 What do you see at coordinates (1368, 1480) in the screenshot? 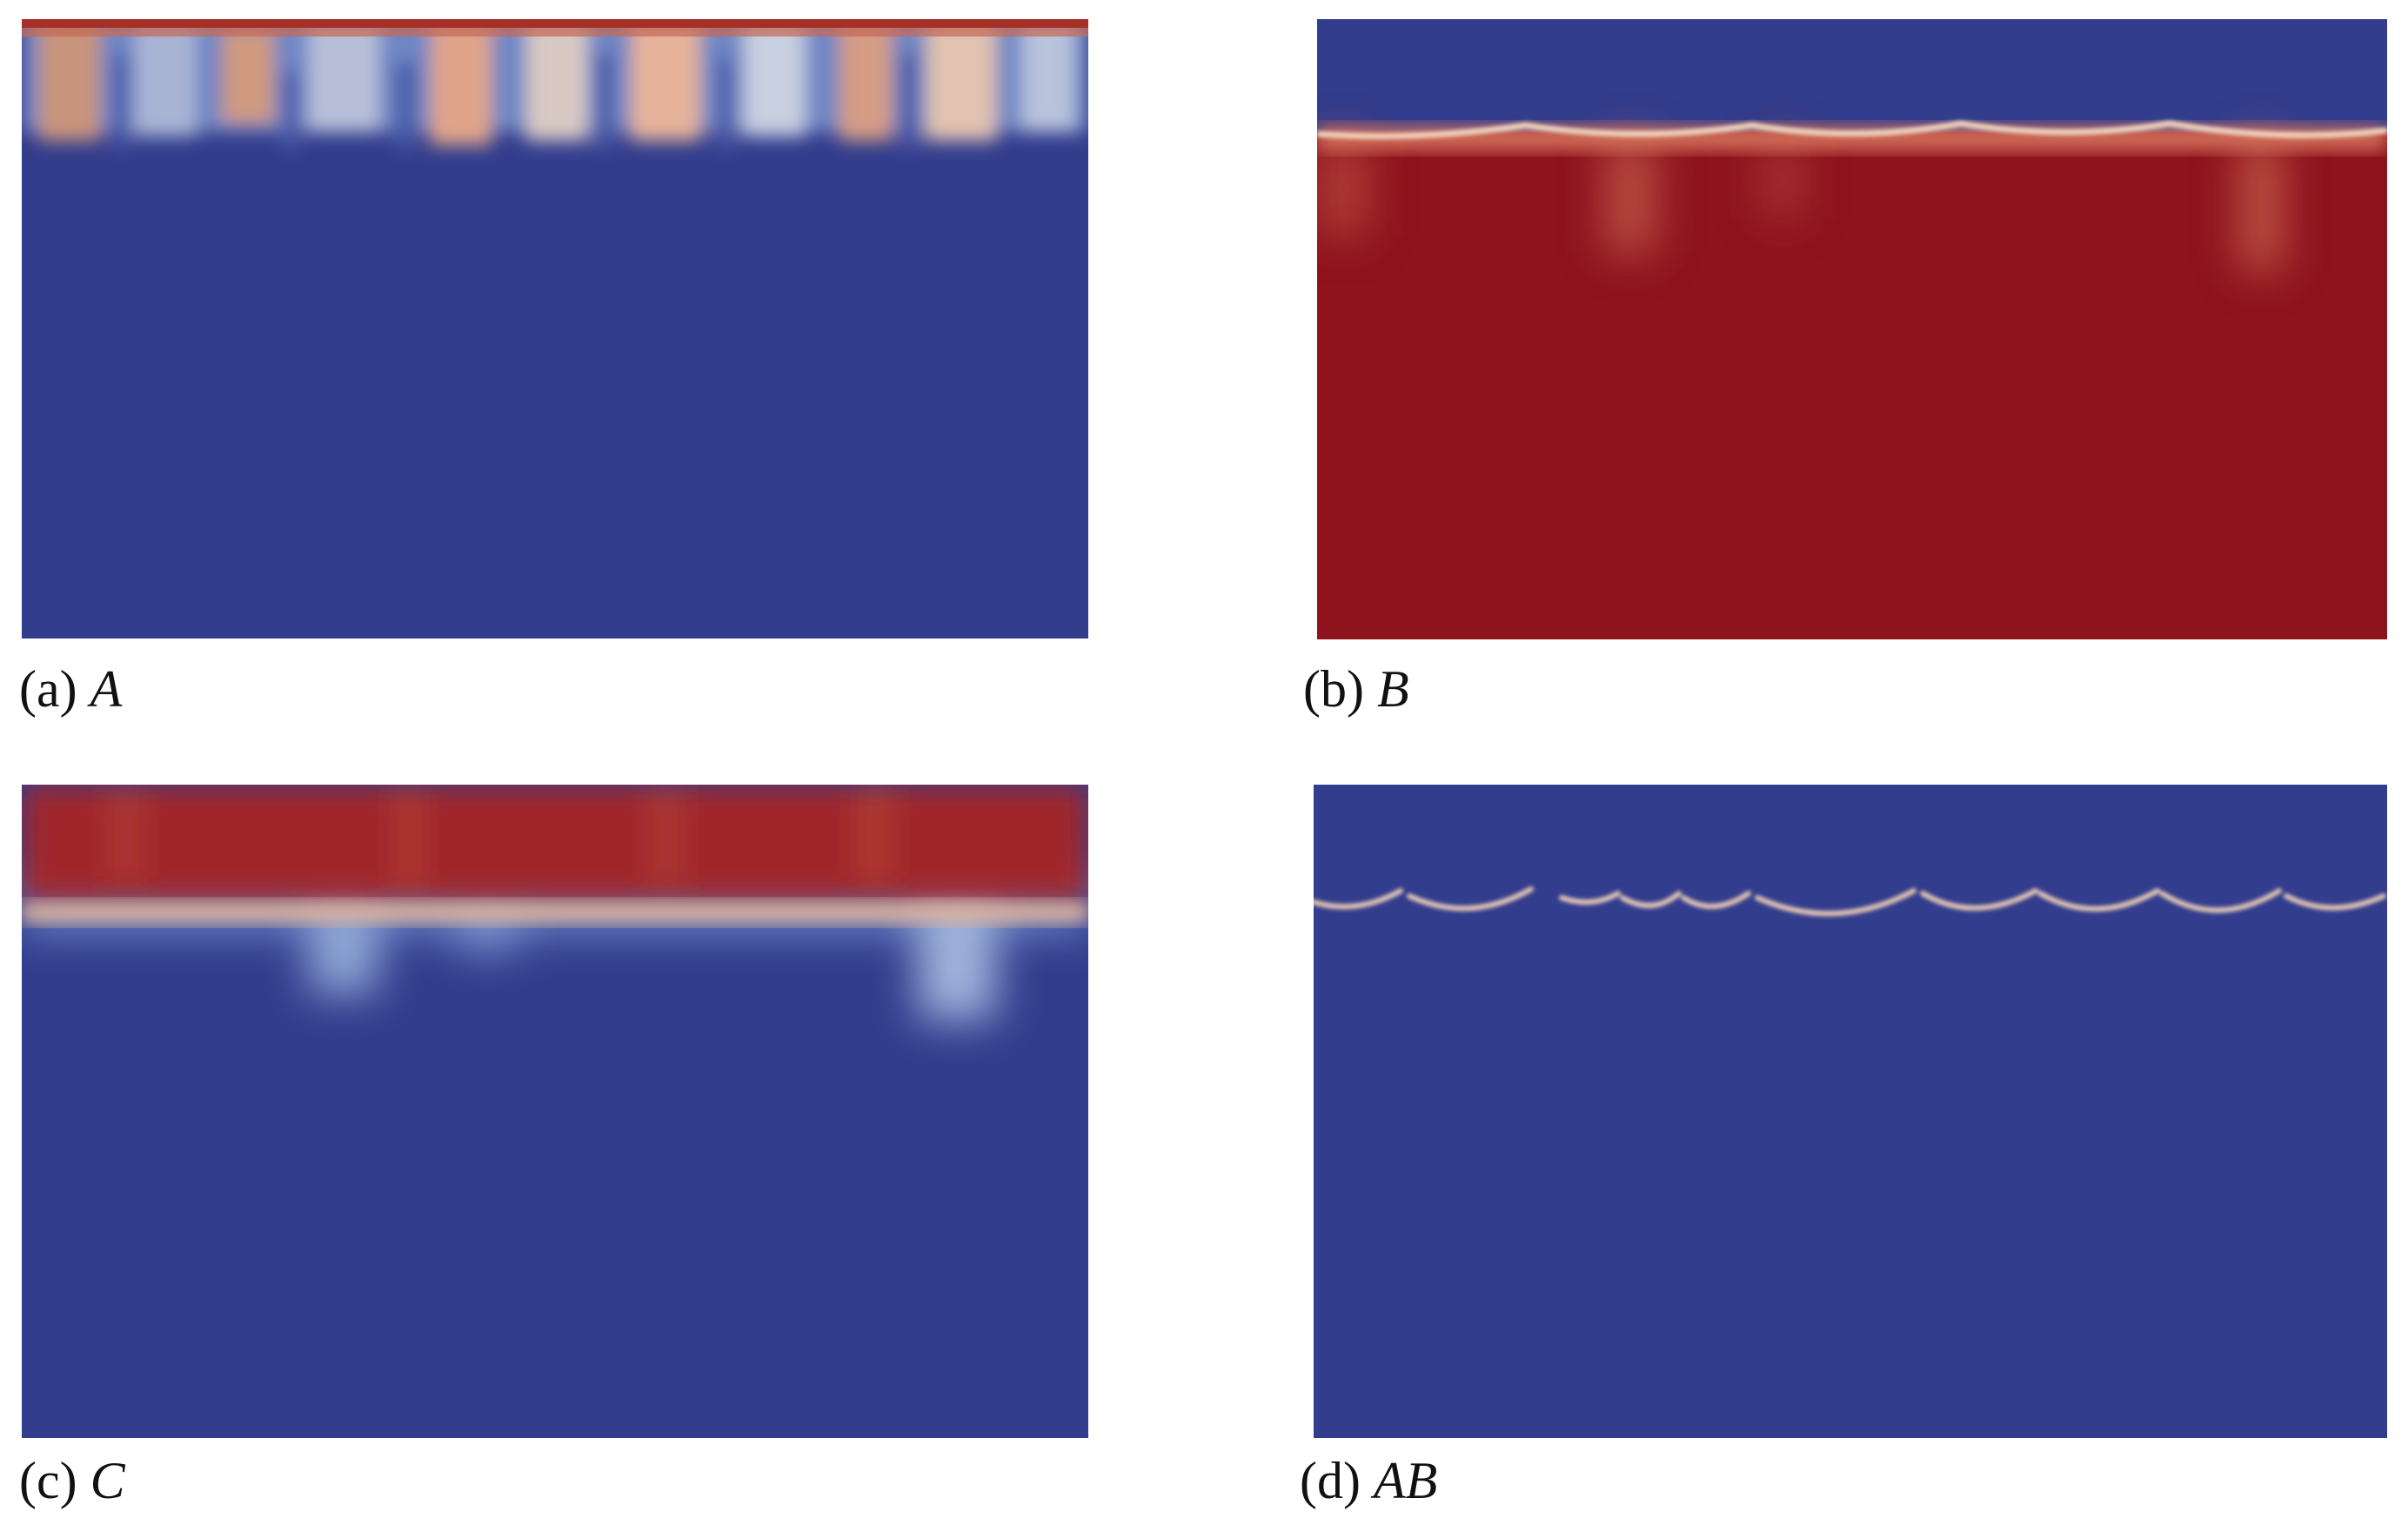
I see `caption-d: (d) AB` at bounding box center [1368, 1480].